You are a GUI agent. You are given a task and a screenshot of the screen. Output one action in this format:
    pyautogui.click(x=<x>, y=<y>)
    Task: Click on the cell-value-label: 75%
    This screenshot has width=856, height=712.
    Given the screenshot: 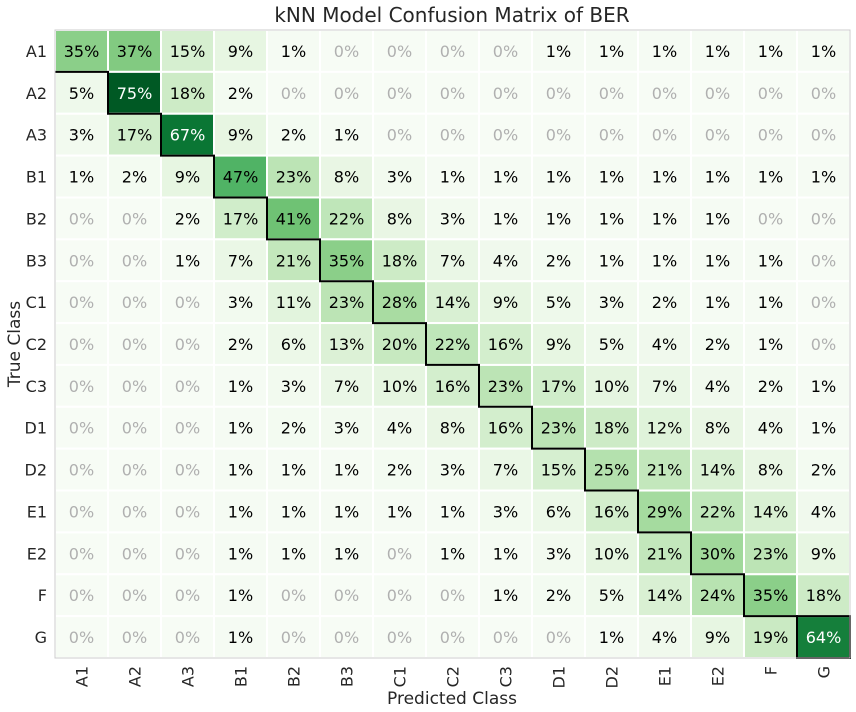 What is the action you would take?
    pyautogui.click(x=135, y=93)
    